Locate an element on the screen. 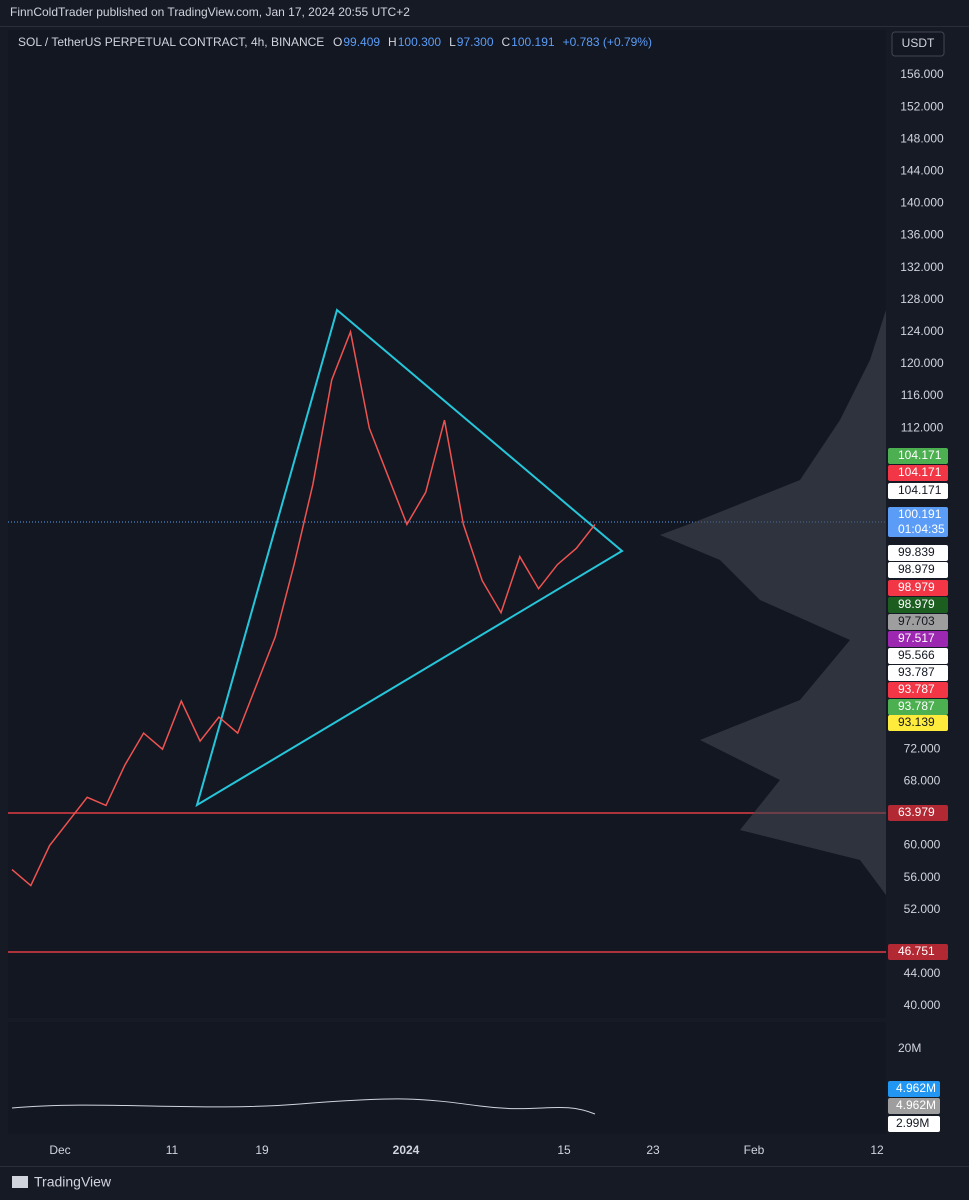 The image size is (969, 1200). y-tick-label: 136.000 is located at coordinates (922, 235).